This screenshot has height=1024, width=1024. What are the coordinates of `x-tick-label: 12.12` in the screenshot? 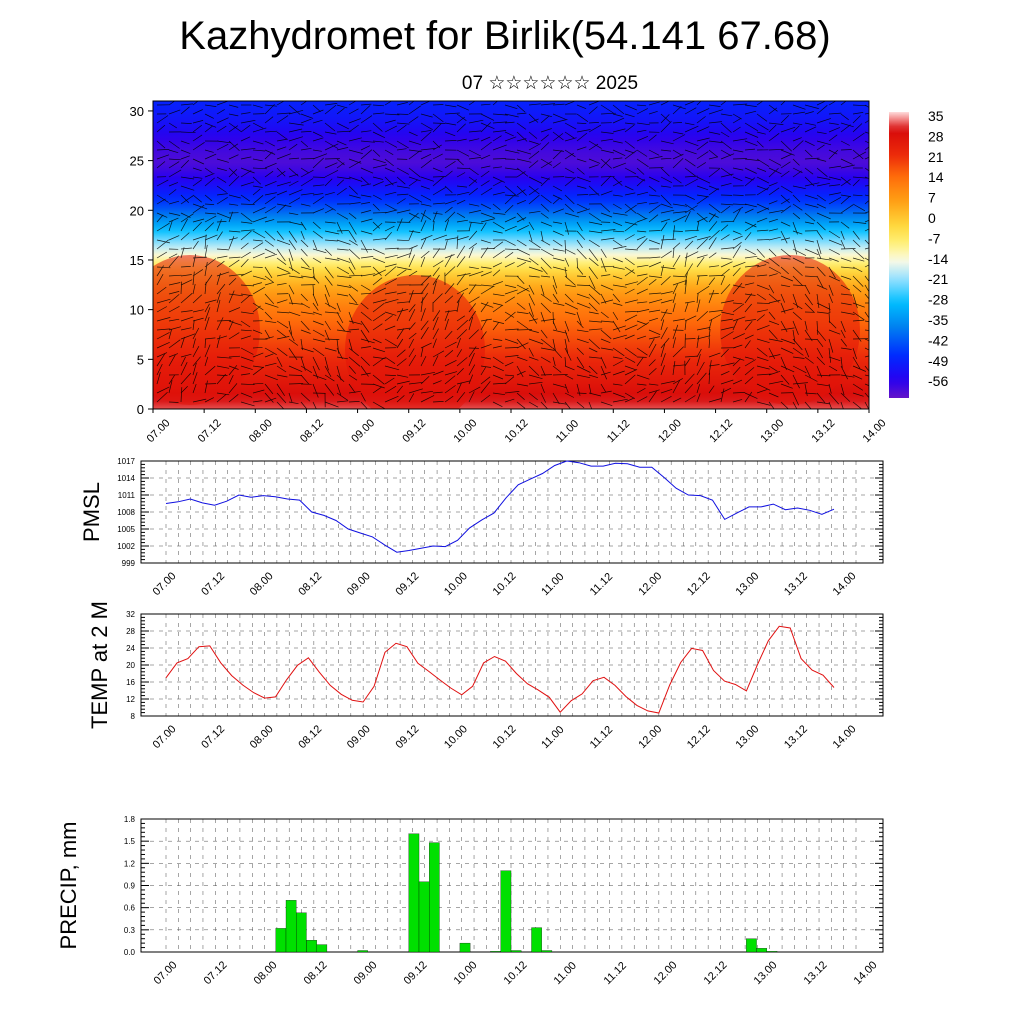 It's located at (699, 737).